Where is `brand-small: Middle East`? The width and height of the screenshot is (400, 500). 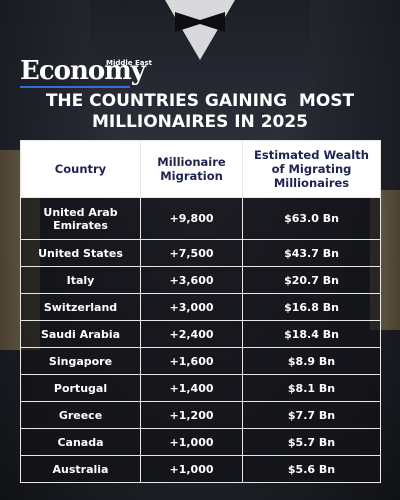 brand-small: Middle East is located at coordinates (129, 63).